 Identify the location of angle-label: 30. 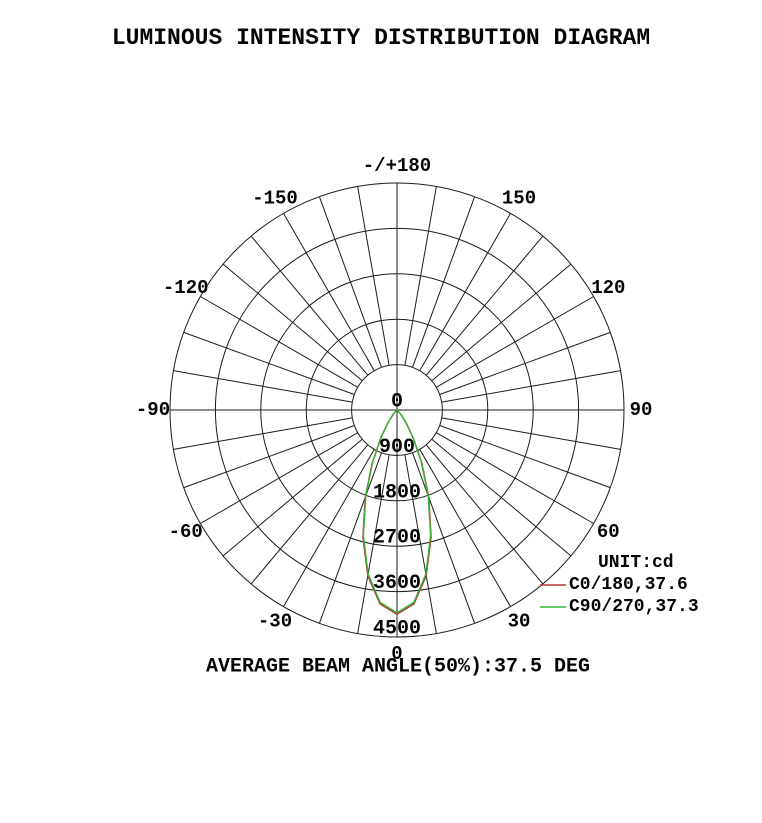
(519, 621).